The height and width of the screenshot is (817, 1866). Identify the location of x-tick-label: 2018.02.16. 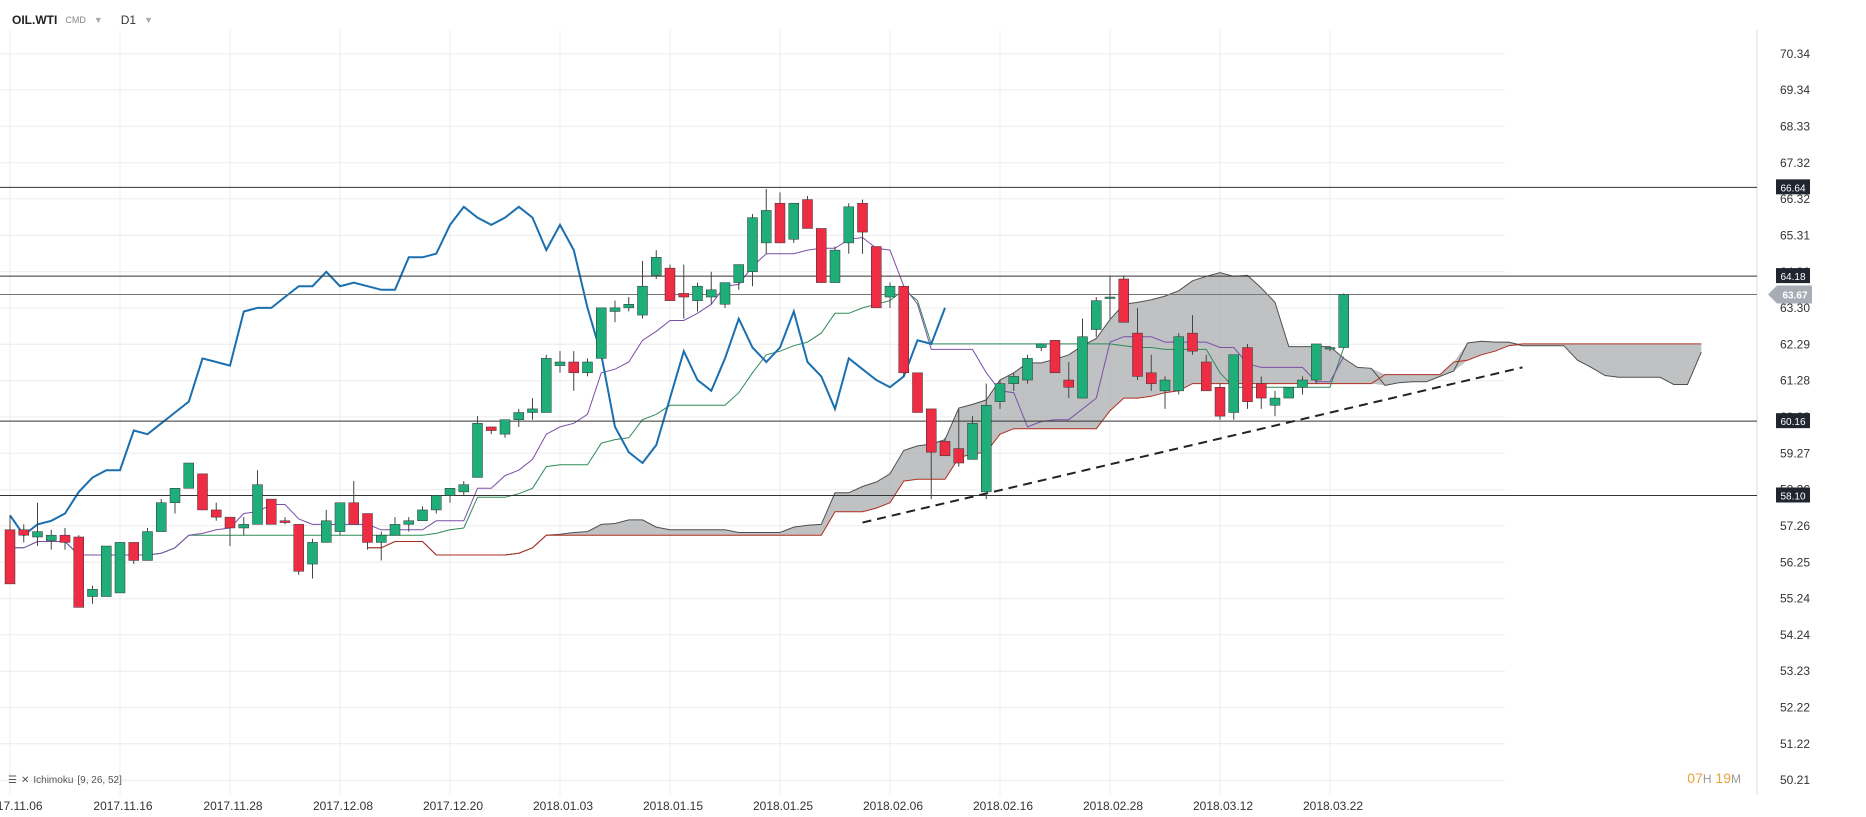
(1003, 806).